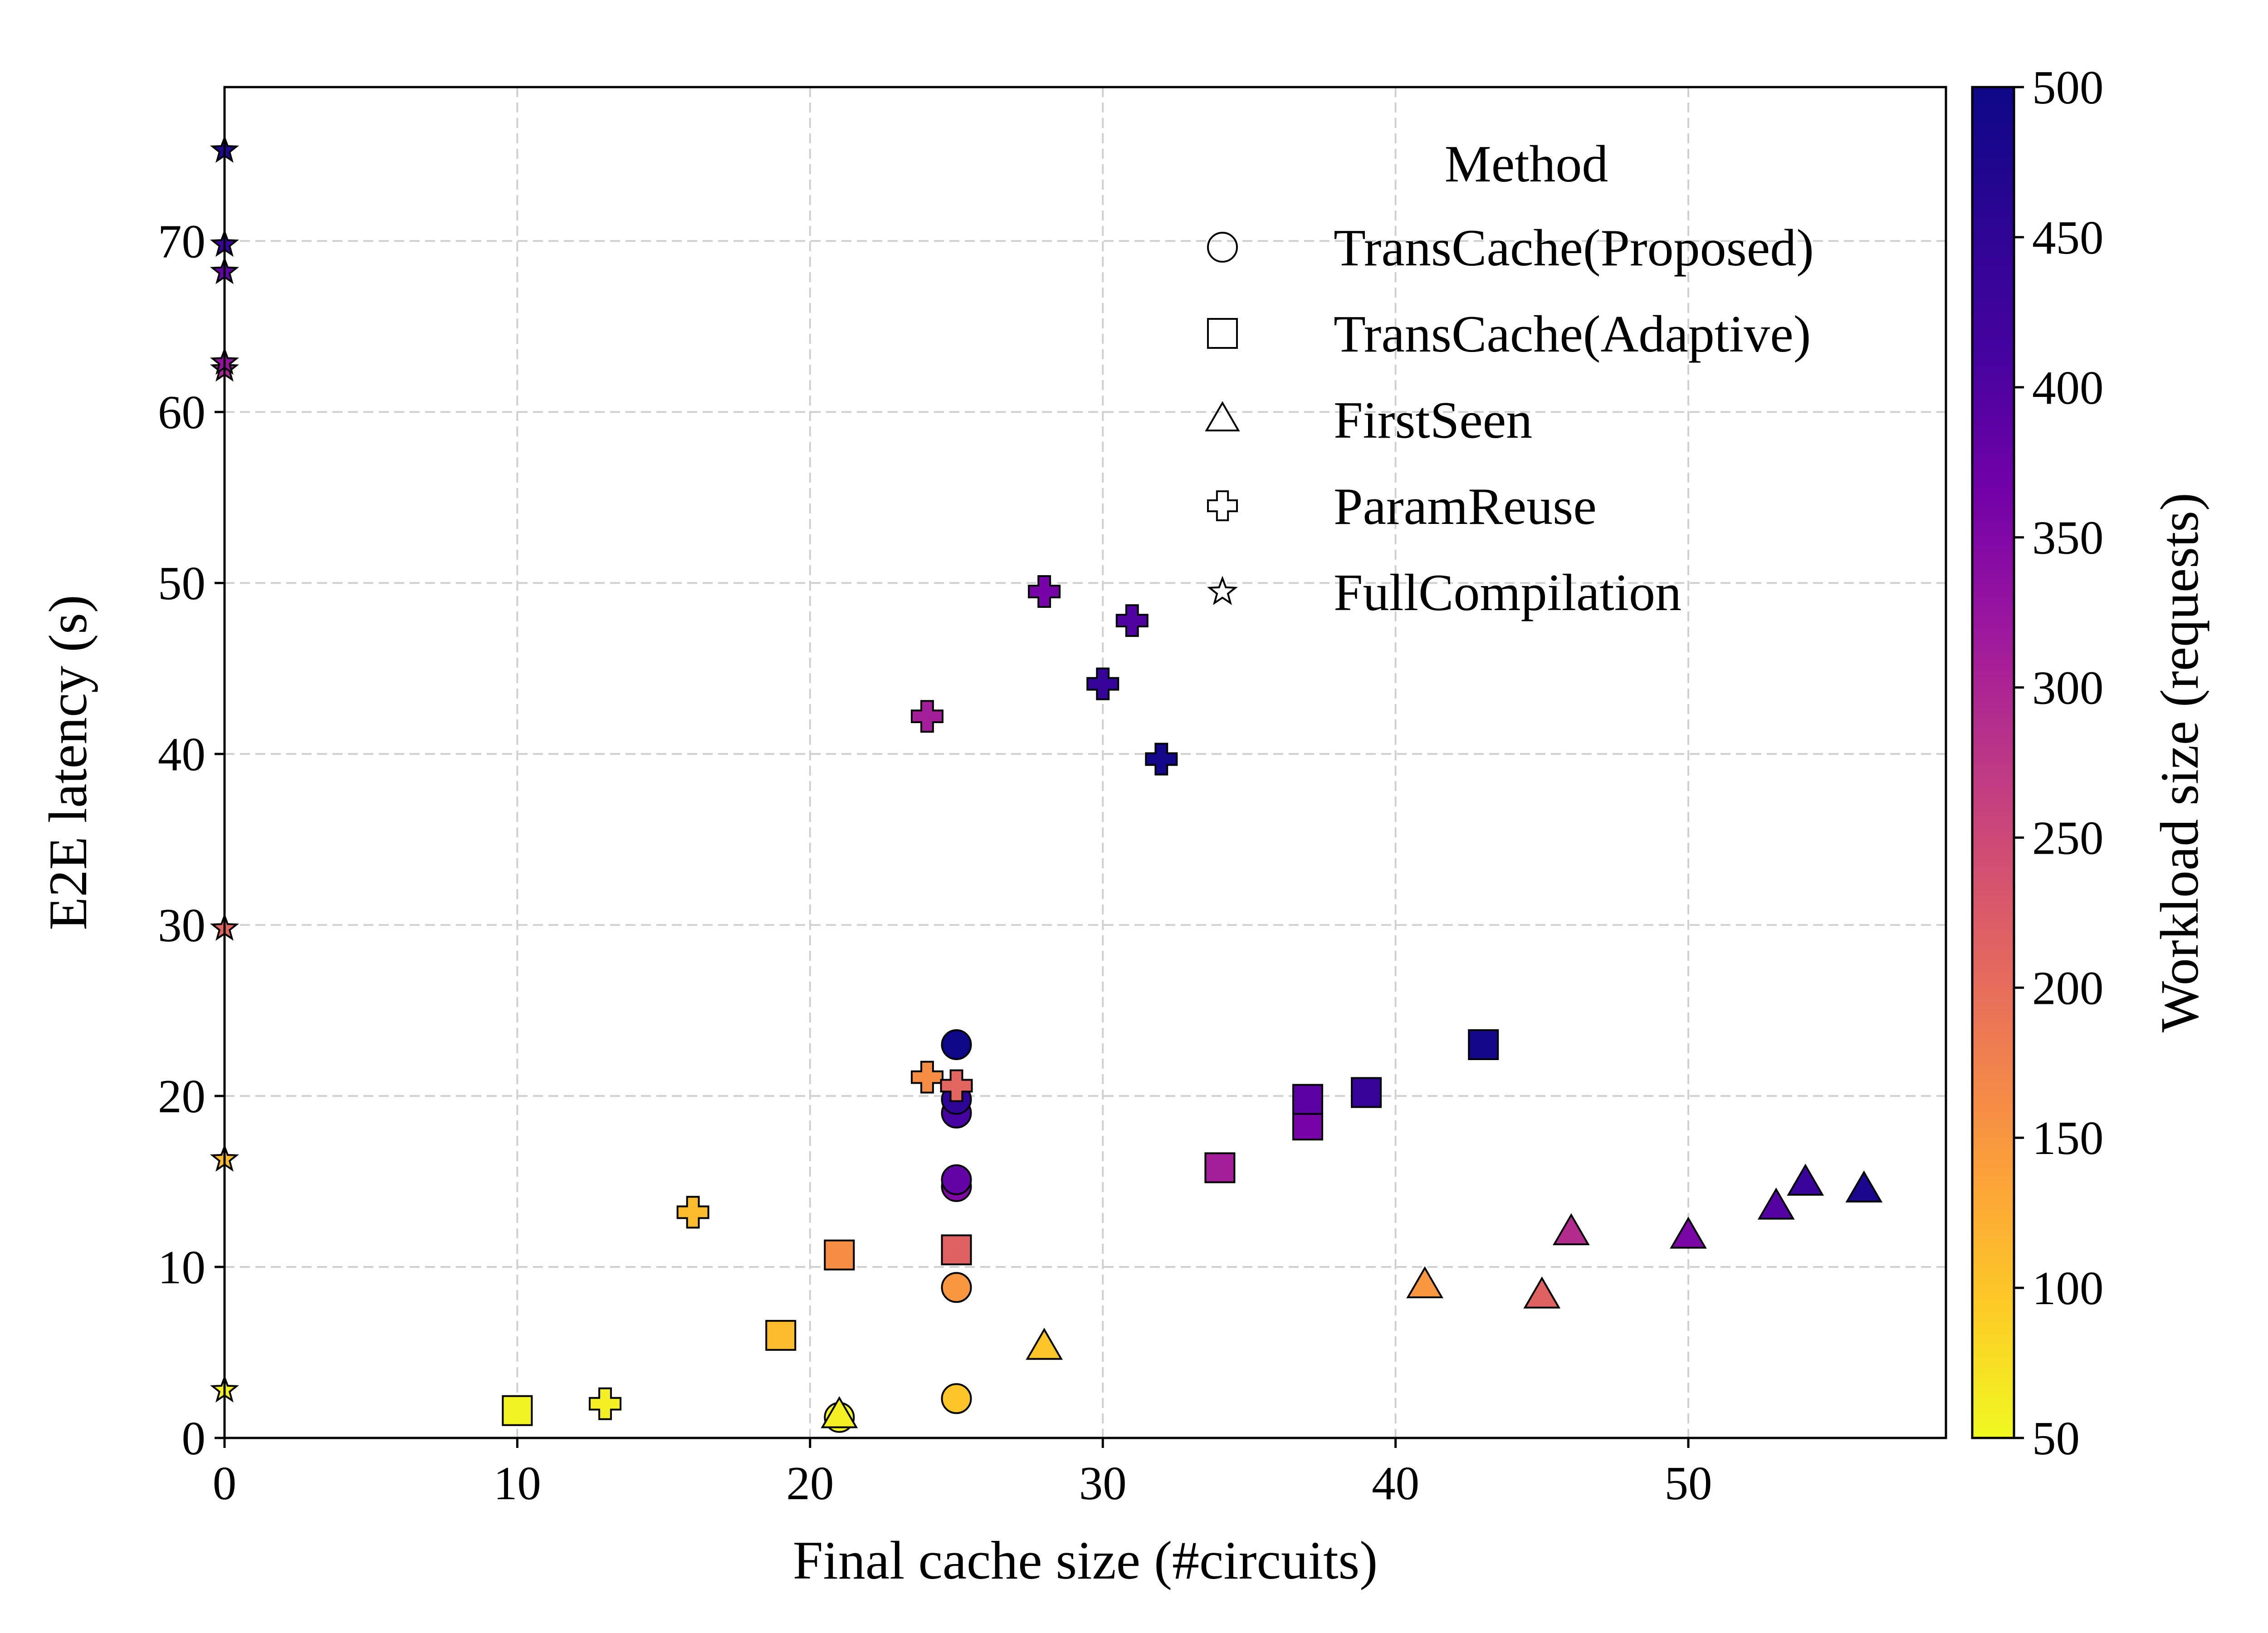  I want to click on y-tick-label: 70, so click(182, 241).